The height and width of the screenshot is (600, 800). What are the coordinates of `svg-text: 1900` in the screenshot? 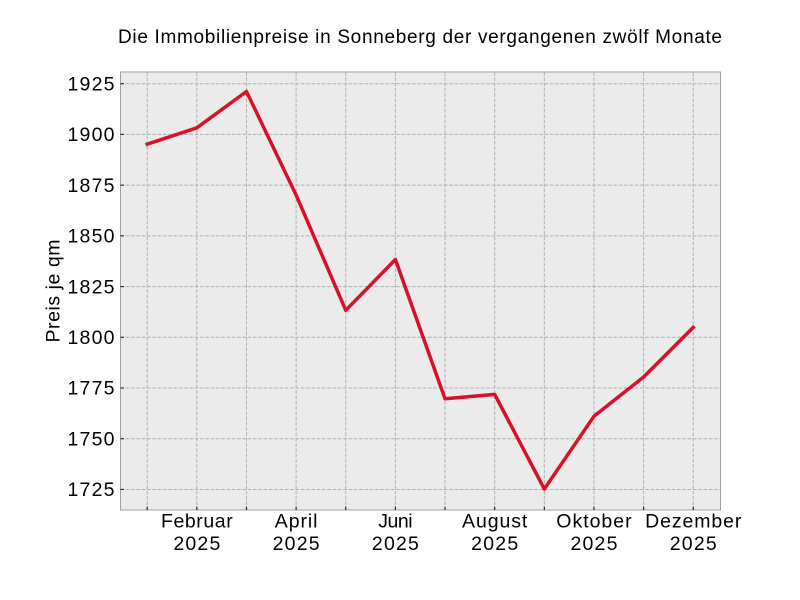 It's located at (91, 135).